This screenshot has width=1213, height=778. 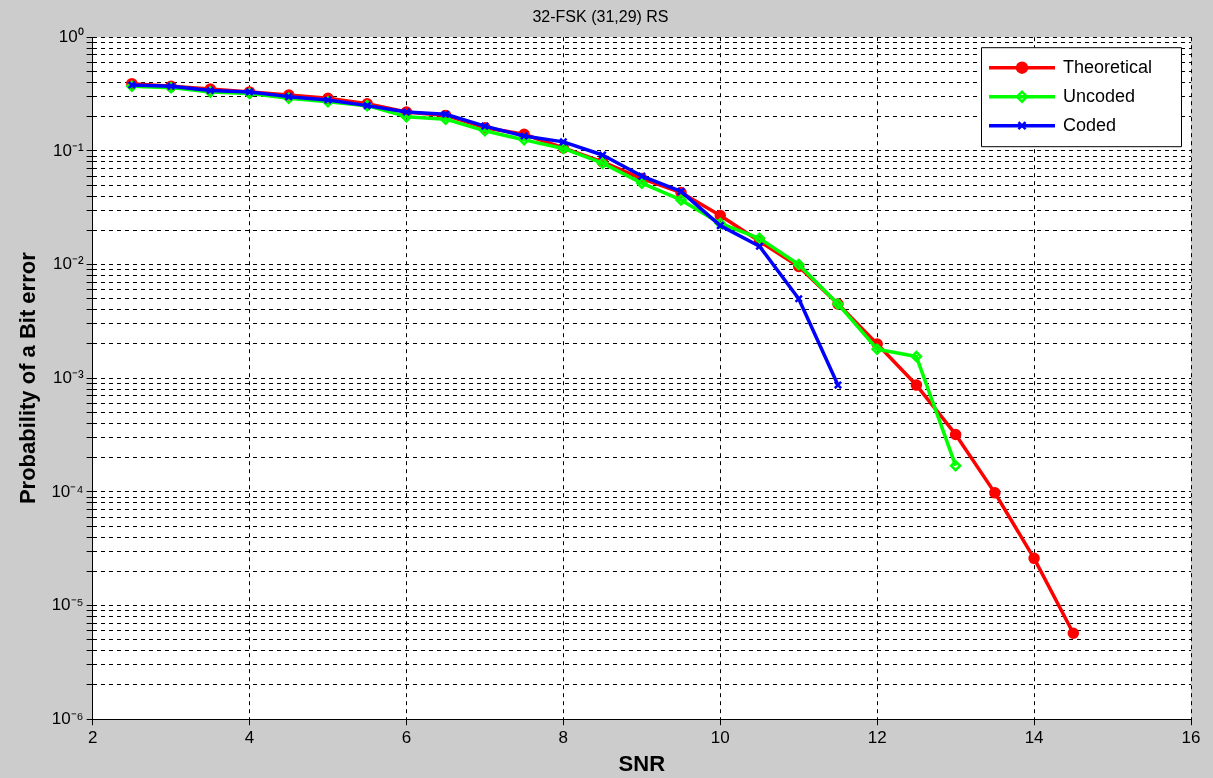 I want to click on x-tick-label: 10, so click(x=720, y=738).